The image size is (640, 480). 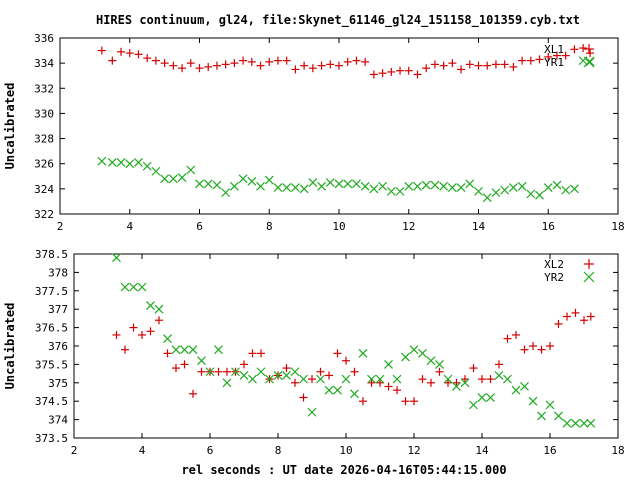 I want to click on bottom-y-tick-label: 376.5, so click(x=51, y=328).